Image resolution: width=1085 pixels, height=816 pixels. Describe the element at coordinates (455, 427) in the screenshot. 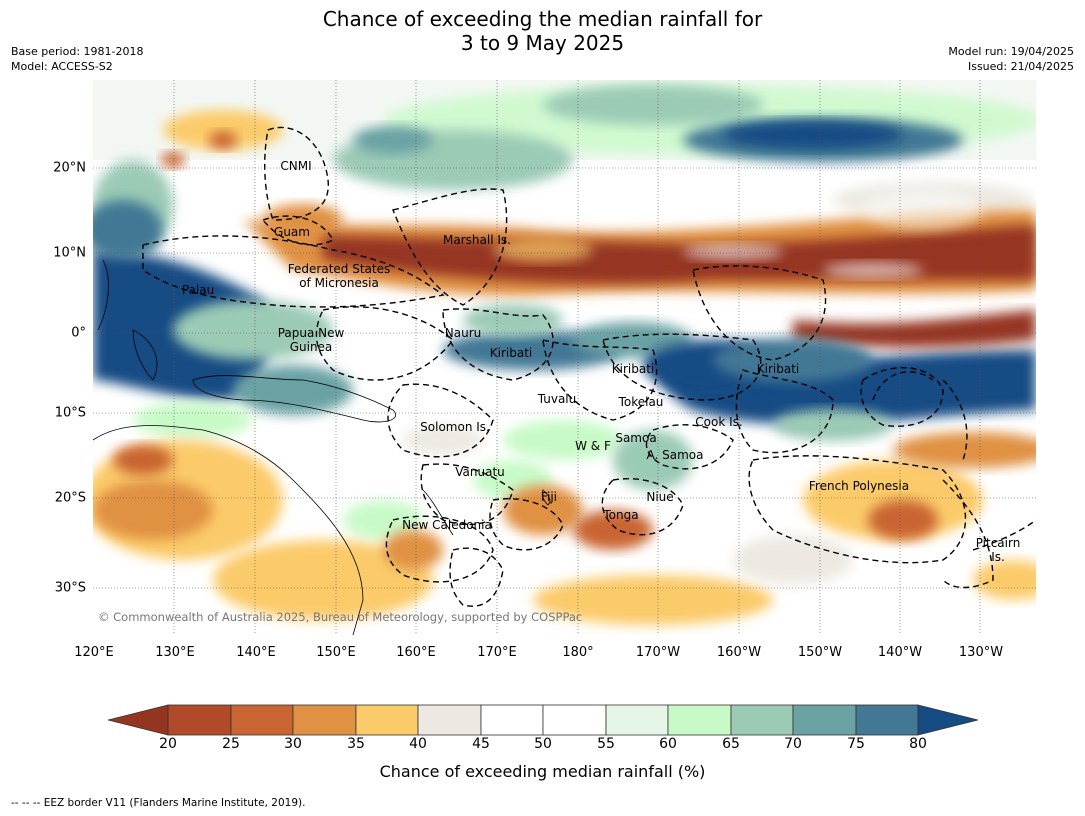

I see `place-label-solomon: Solomon Is.` at that location.